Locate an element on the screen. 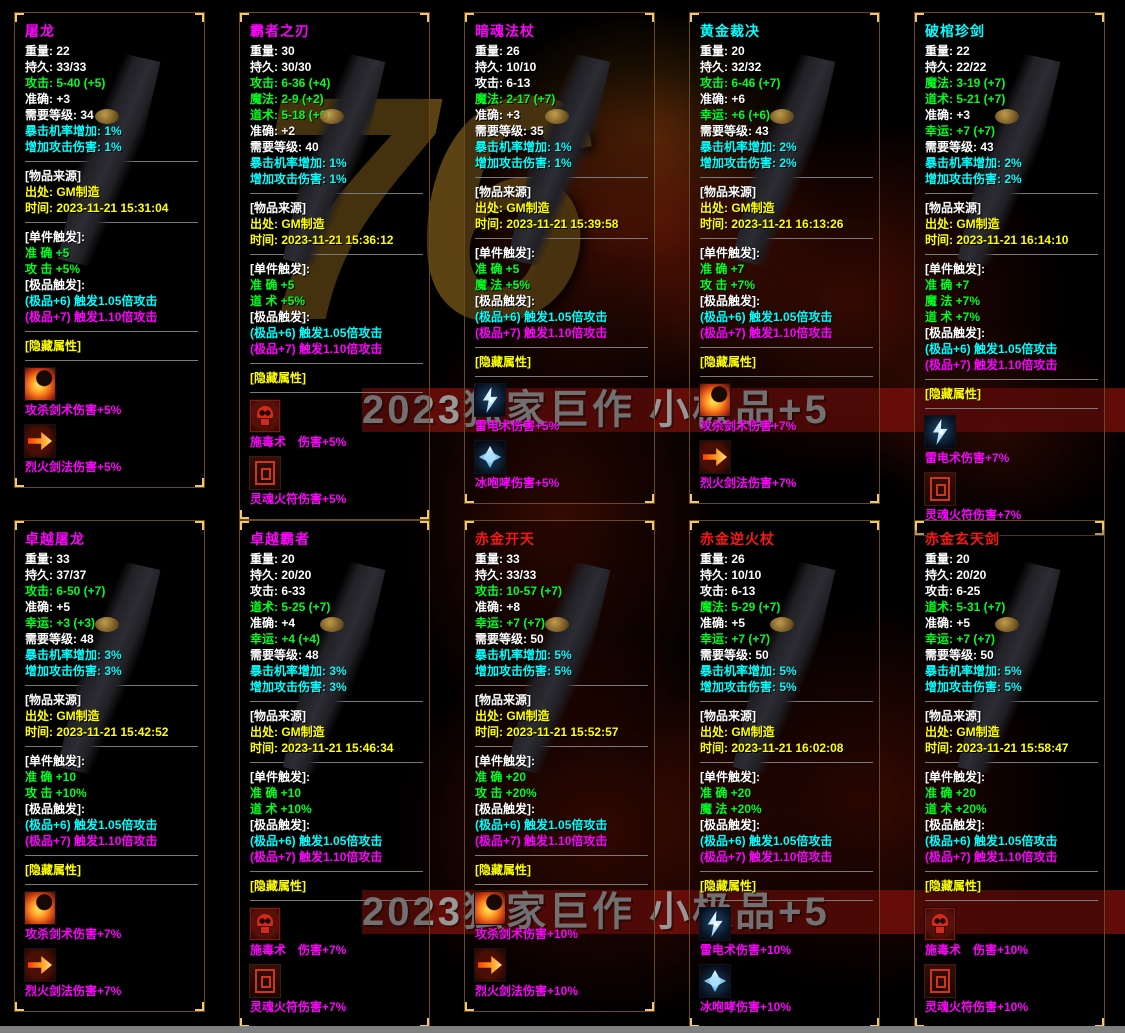 Image resolution: width=1125 pixels, height=1033 pixels. hidden-attr-line: 雷电术伤害+7% is located at coordinates (967, 458).